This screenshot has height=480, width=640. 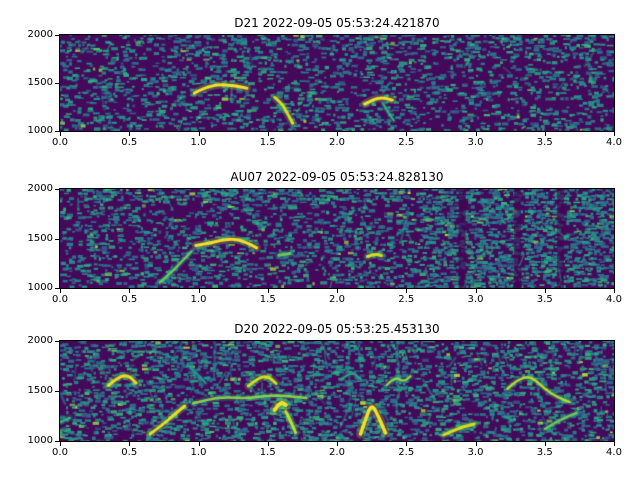 What do you see at coordinates (337, 329) in the screenshot?
I see `subplot-title: D20 2022-09-05 05:53:25.453130` at bounding box center [337, 329].